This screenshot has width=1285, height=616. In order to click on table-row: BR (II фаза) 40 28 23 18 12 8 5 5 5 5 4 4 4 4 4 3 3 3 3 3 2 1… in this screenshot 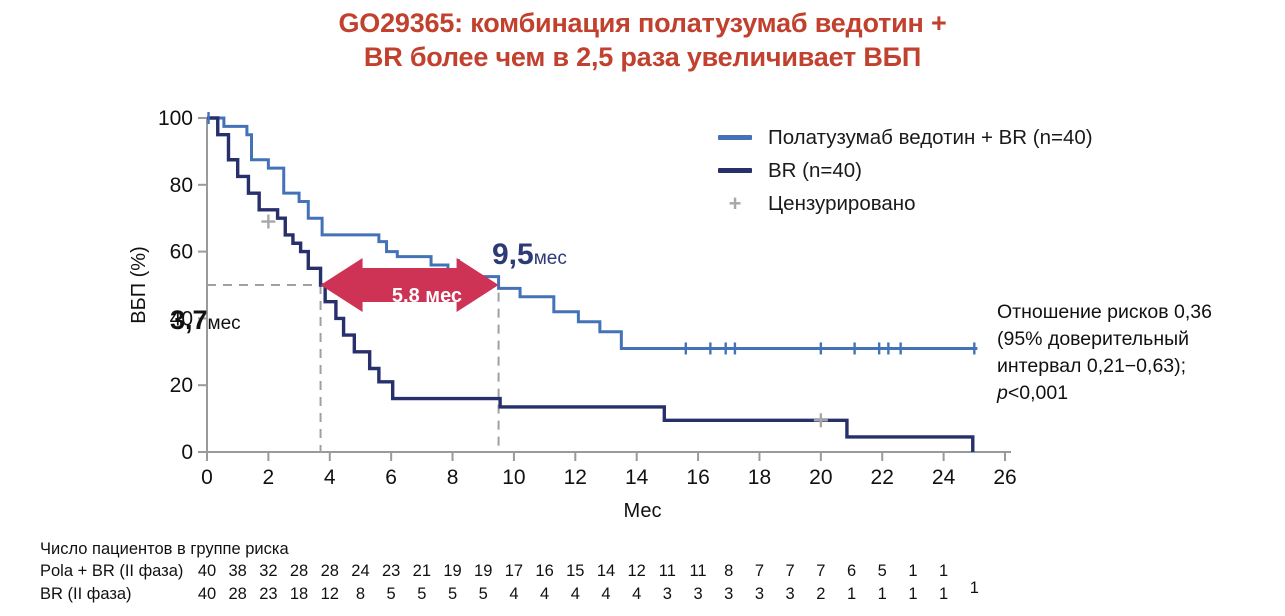, I will do `click(660, 592)`.